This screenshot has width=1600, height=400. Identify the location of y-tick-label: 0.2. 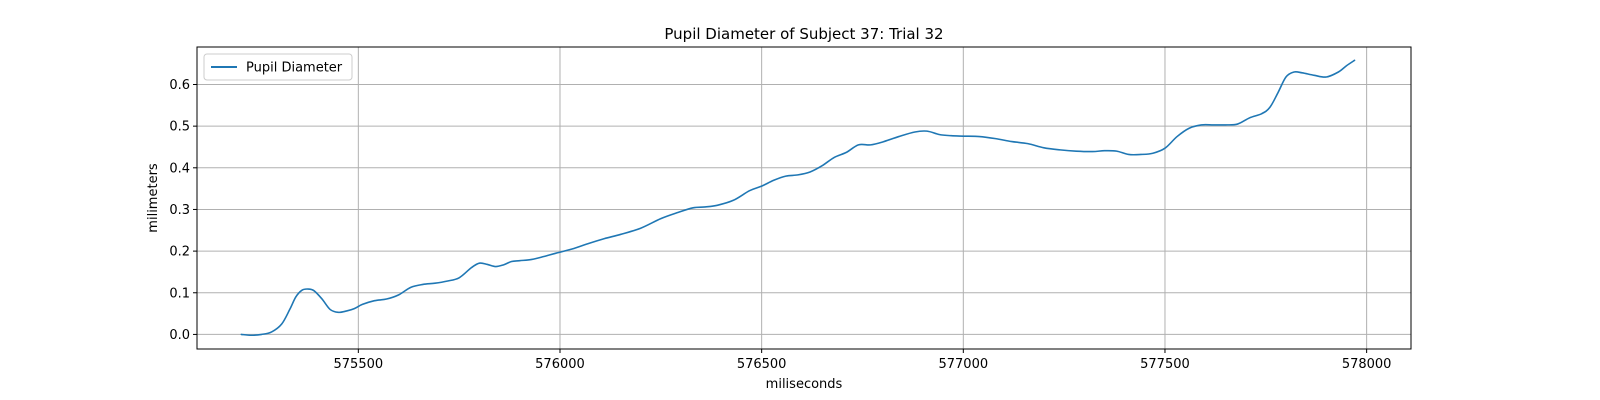
(179, 252).